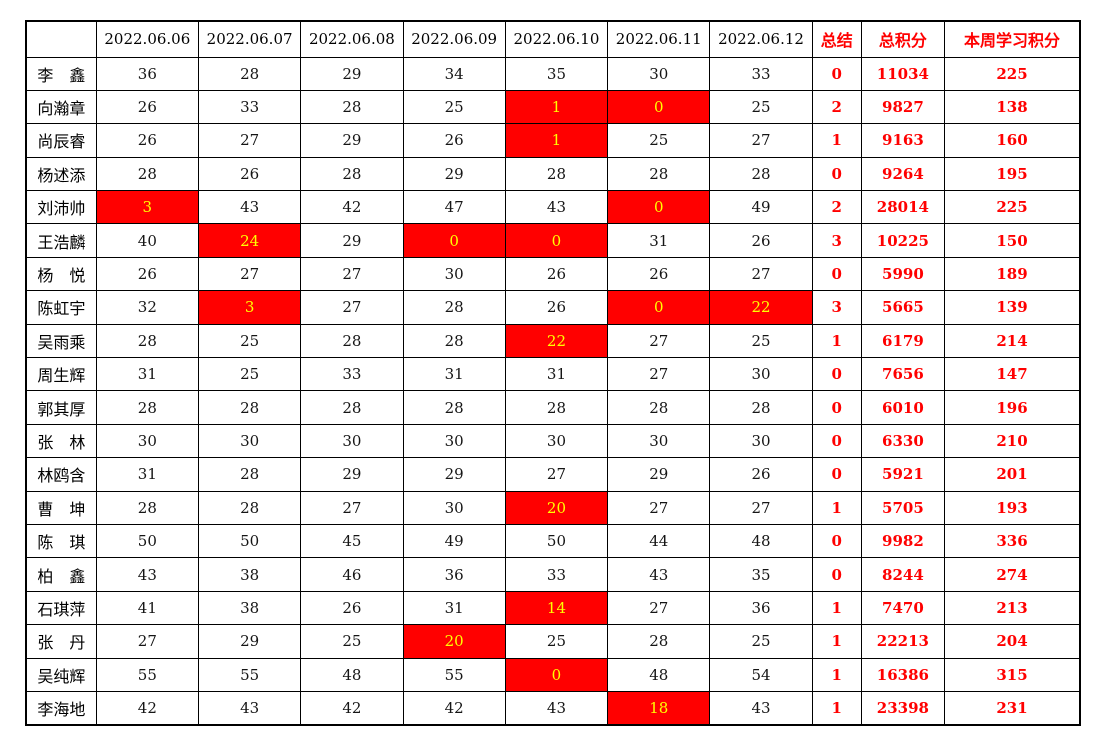 This screenshot has height=746, width=1104. Describe the element at coordinates (352, 39) in the screenshot. I see `date-column-header: 2022.06.08` at that location.